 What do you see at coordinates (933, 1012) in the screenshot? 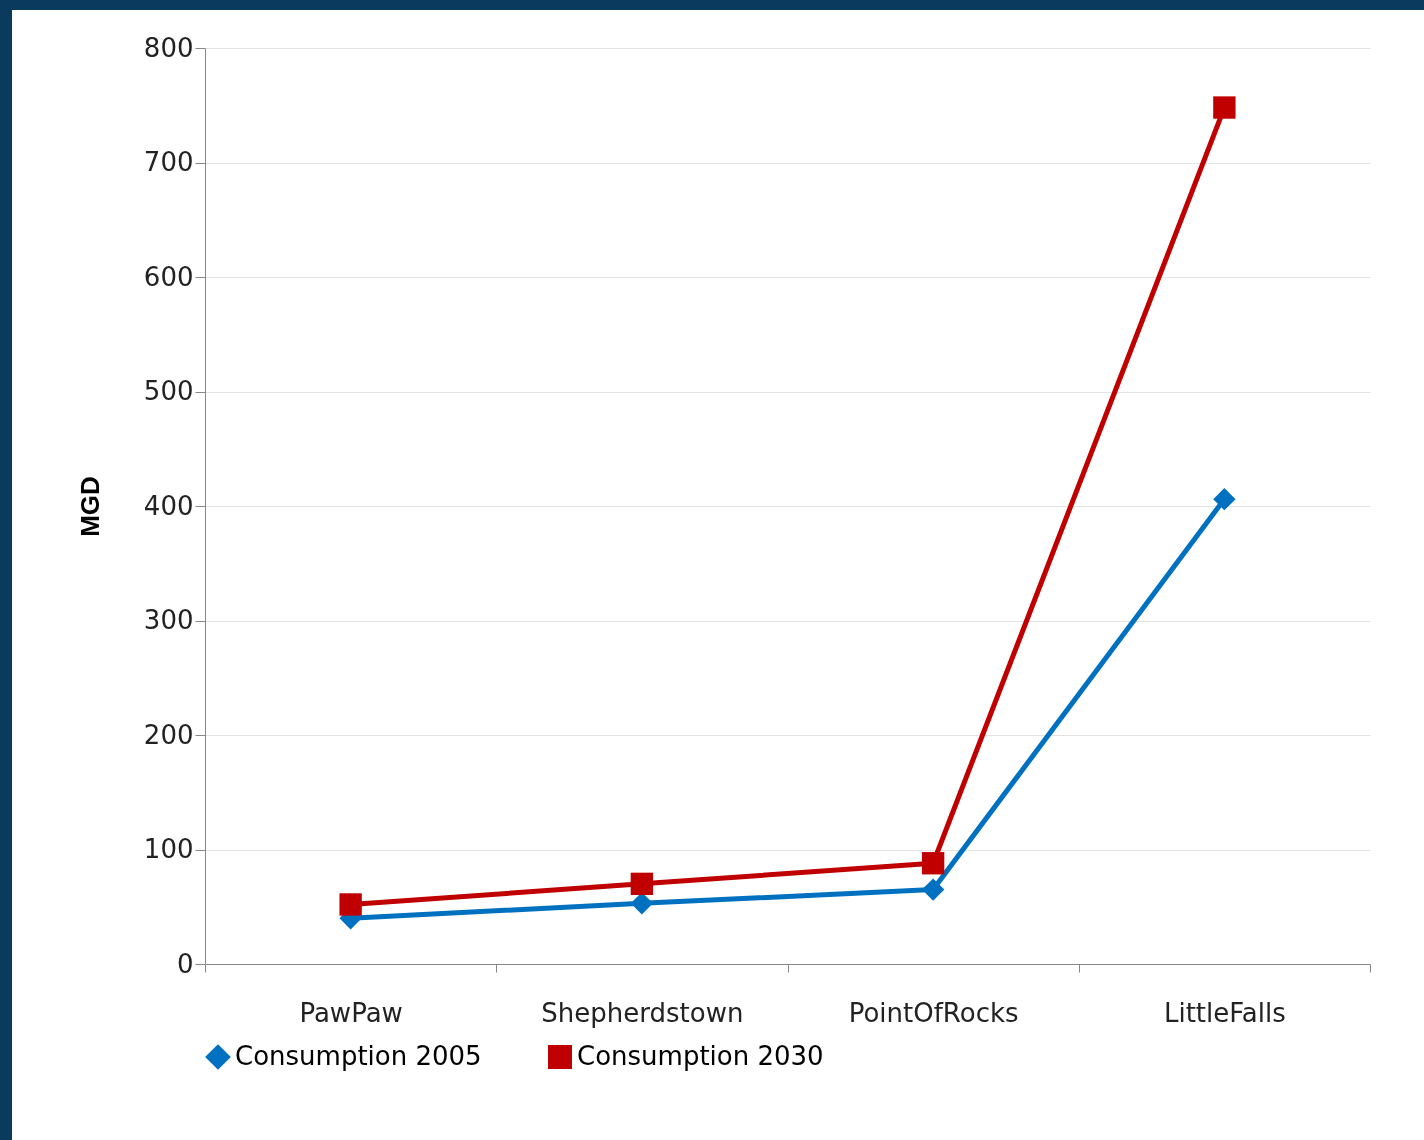
I see `x-tick-label: PointOfRocks` at bounding box center [933, 1012].